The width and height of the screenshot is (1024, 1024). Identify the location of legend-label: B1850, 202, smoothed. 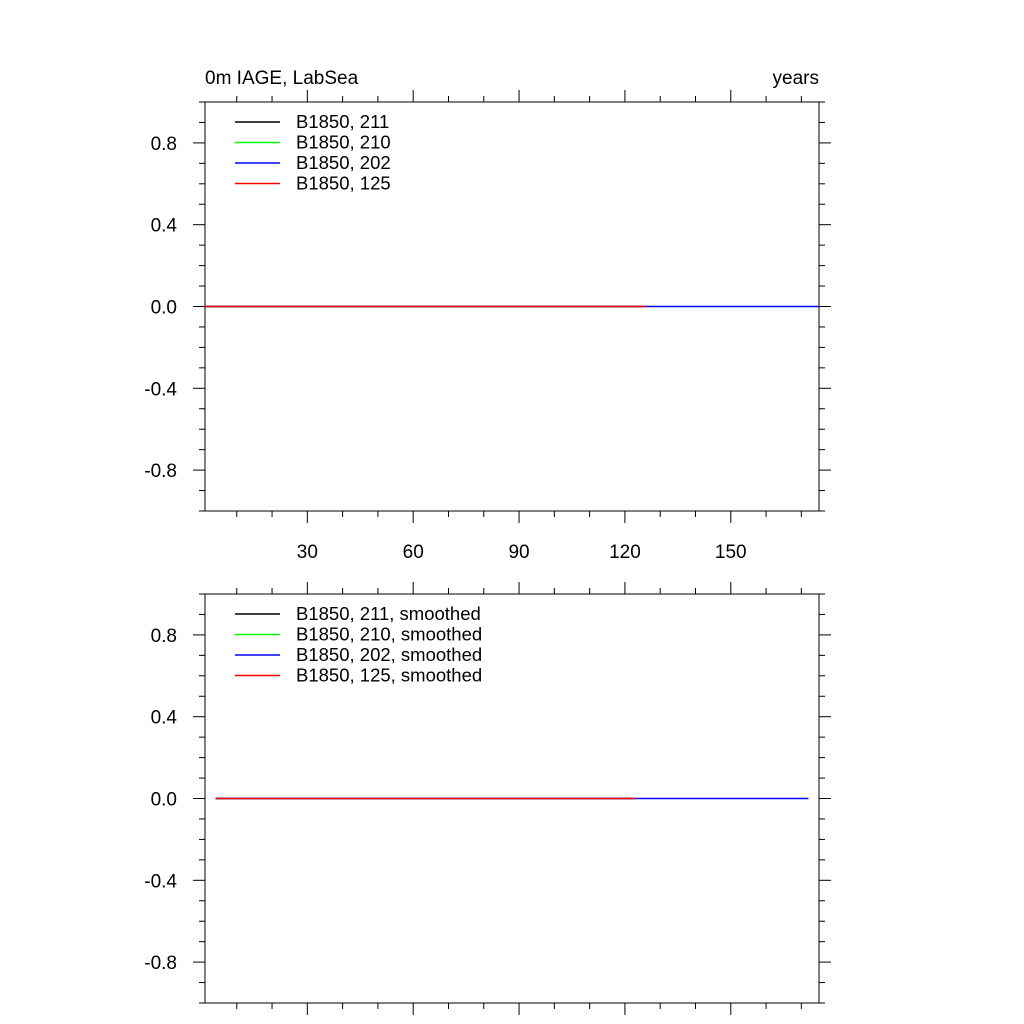
(389, 654).